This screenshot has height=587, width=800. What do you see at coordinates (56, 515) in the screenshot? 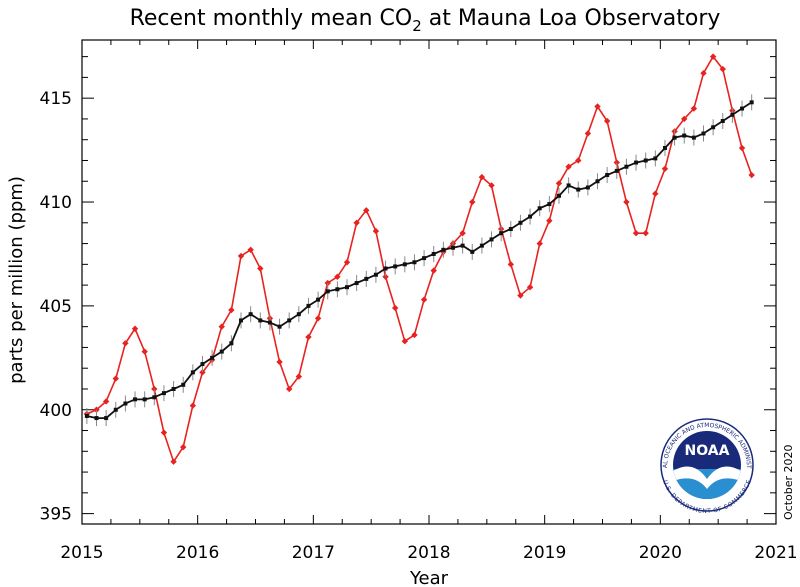
I see `y-tick-label: 395` at bounding box center [56, 515].